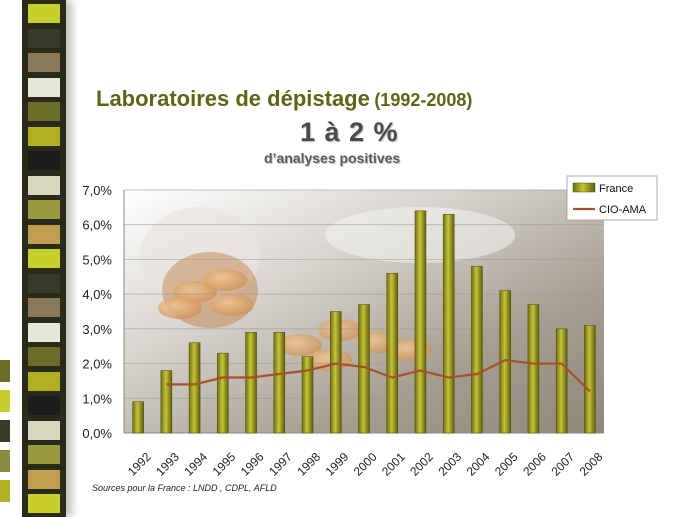 This screenshot has height=517, width=689. What do you see at coordinates (506, 464) in the screenshot?
I see `x-tick-label: 2005` at bounding box center [506, 464].